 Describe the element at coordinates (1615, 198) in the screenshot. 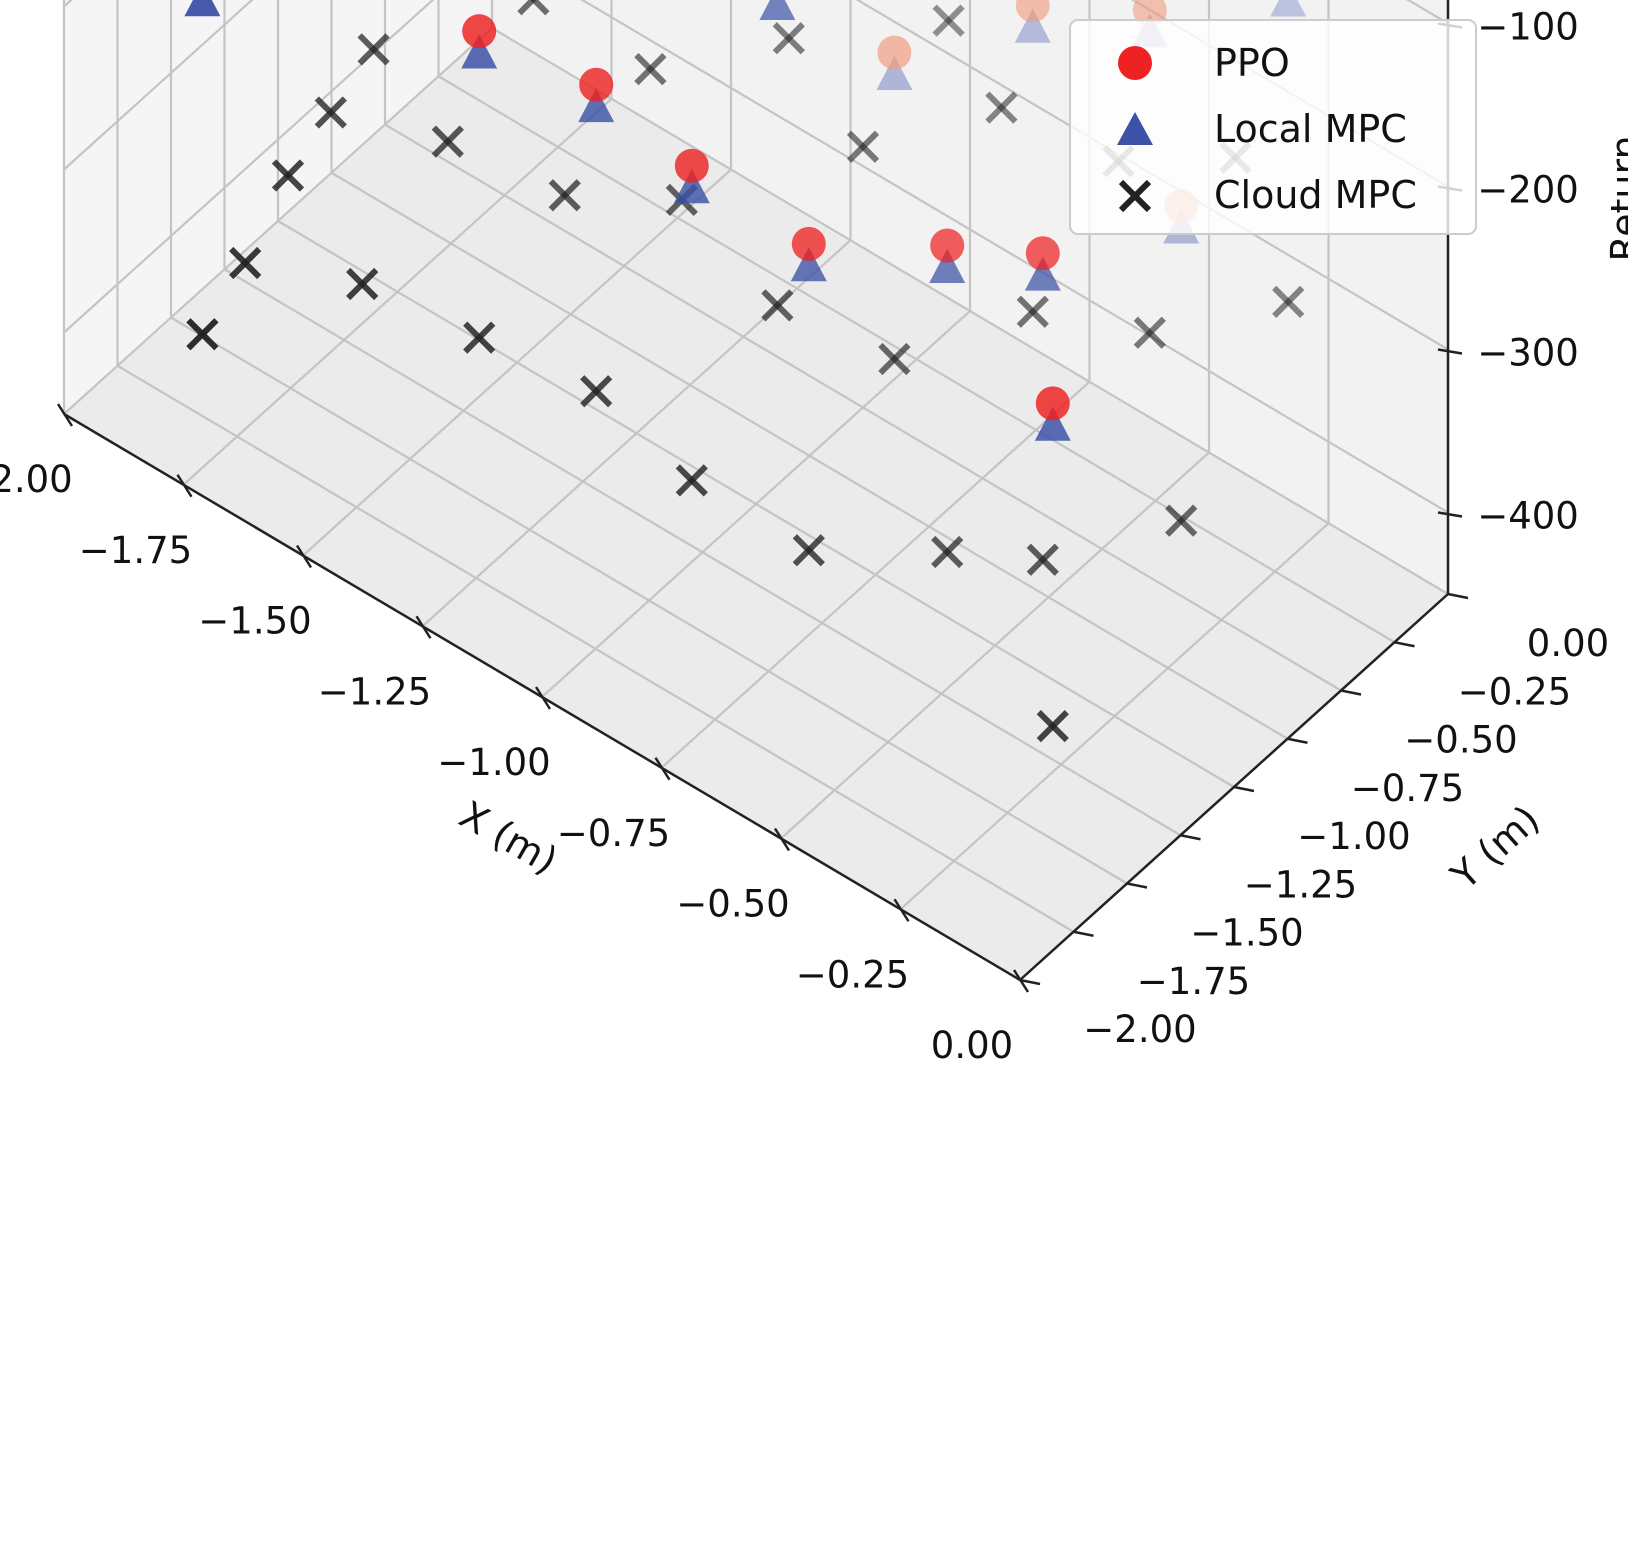

I see `z-axis-label: Return` at that location.